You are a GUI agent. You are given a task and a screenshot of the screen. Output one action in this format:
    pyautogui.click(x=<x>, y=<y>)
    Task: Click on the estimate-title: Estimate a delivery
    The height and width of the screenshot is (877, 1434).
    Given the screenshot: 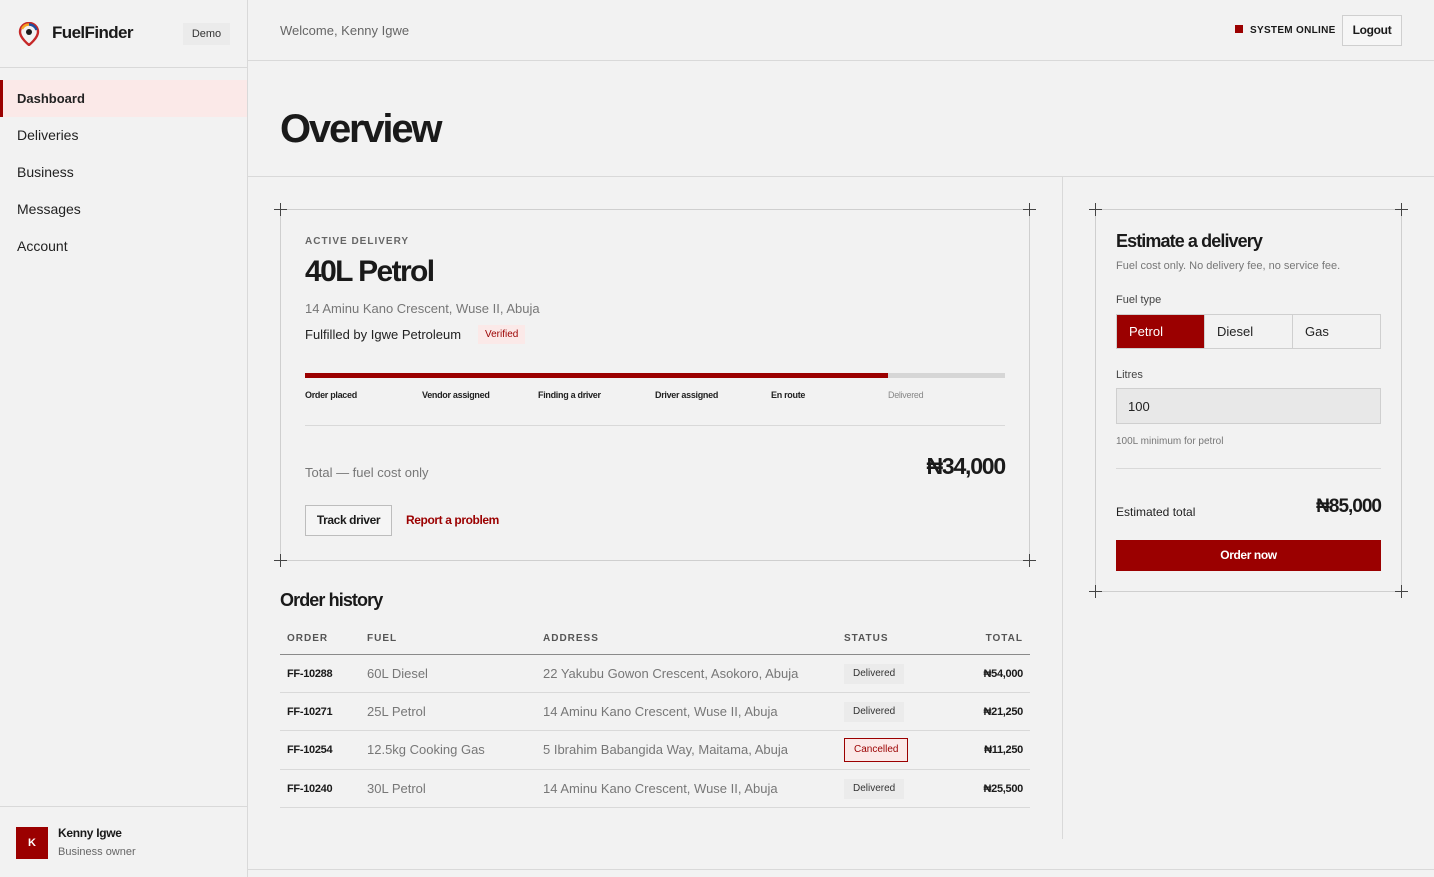 What is the action you would take?
    pyautogui.click(x=1189, y=241)
    